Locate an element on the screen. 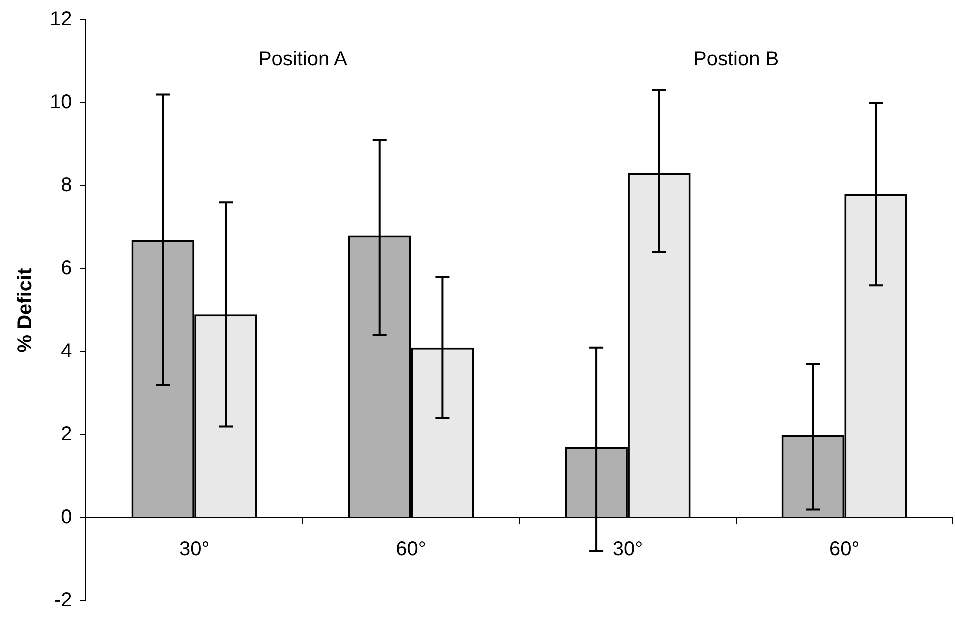 The height and width of the screenshot is (621, 955). y-tick-label: 8 is located at coordinates (66, 185).